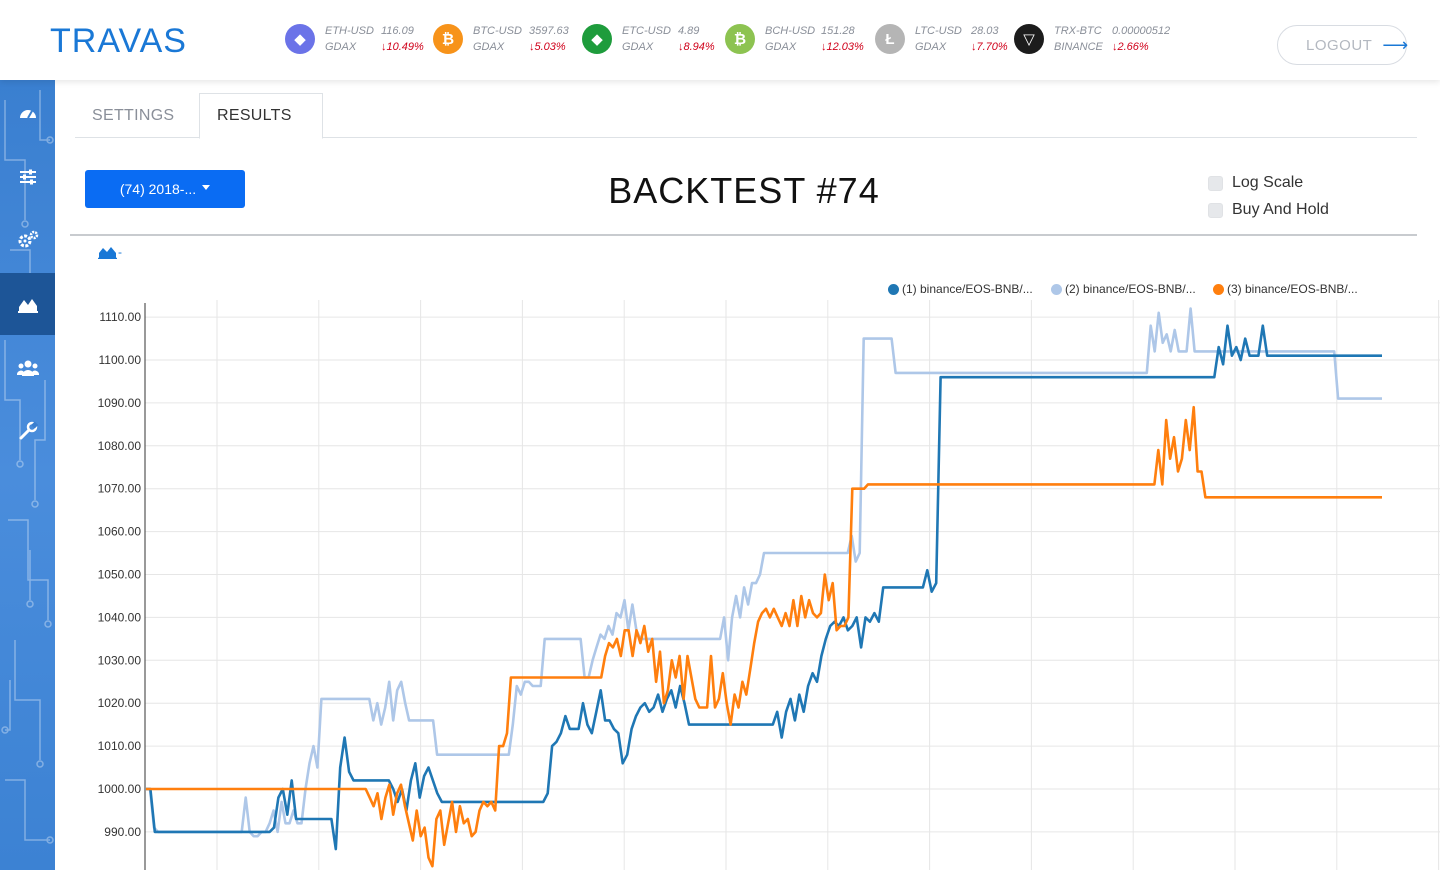  I want to click on sidebar-item-backtest, so click(27, 304).